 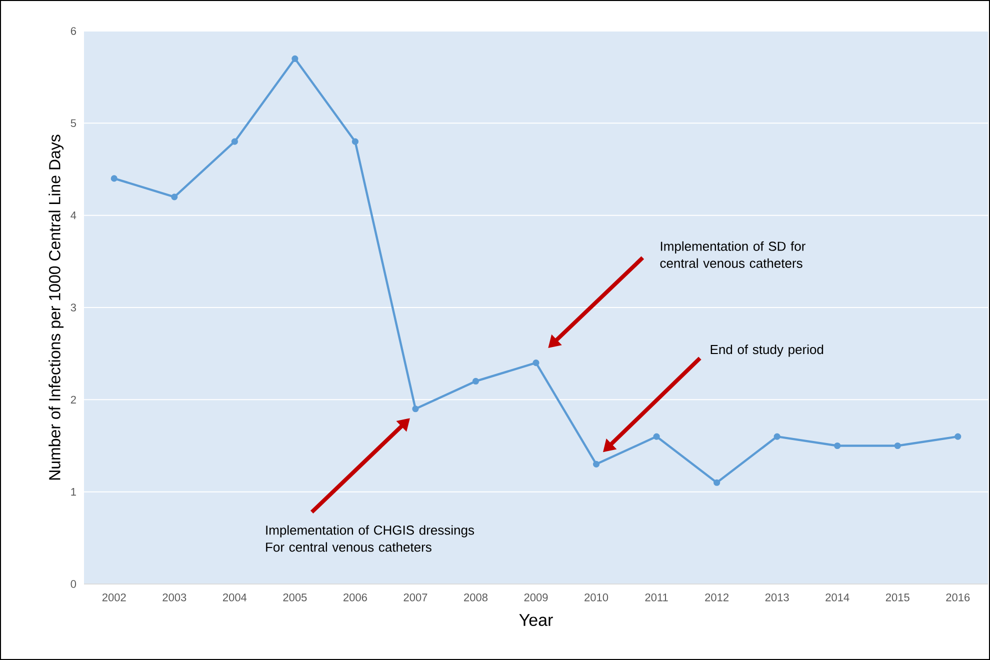 What do you see at coordinates (370, 538) in the screenshot?
I see `annotation: Implementation of CHGIS dressings For central venous catheters` at bounding box center [370, 538].